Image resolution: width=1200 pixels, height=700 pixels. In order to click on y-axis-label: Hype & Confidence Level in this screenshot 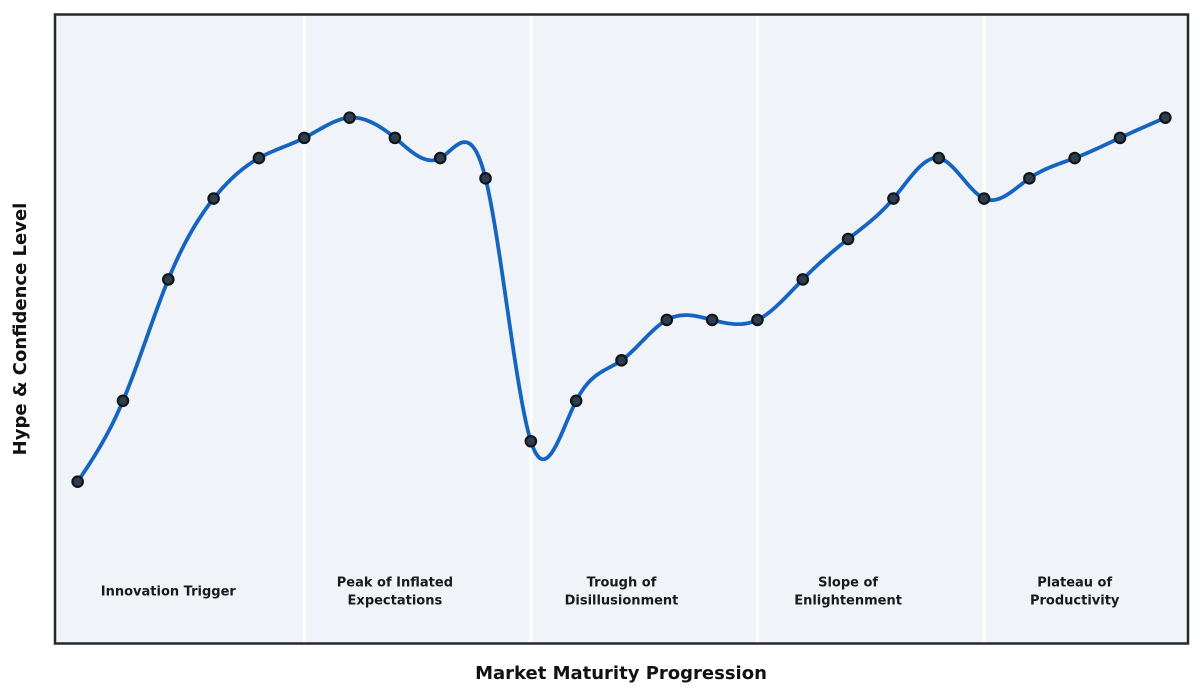, I will do `click(20, 329)`.